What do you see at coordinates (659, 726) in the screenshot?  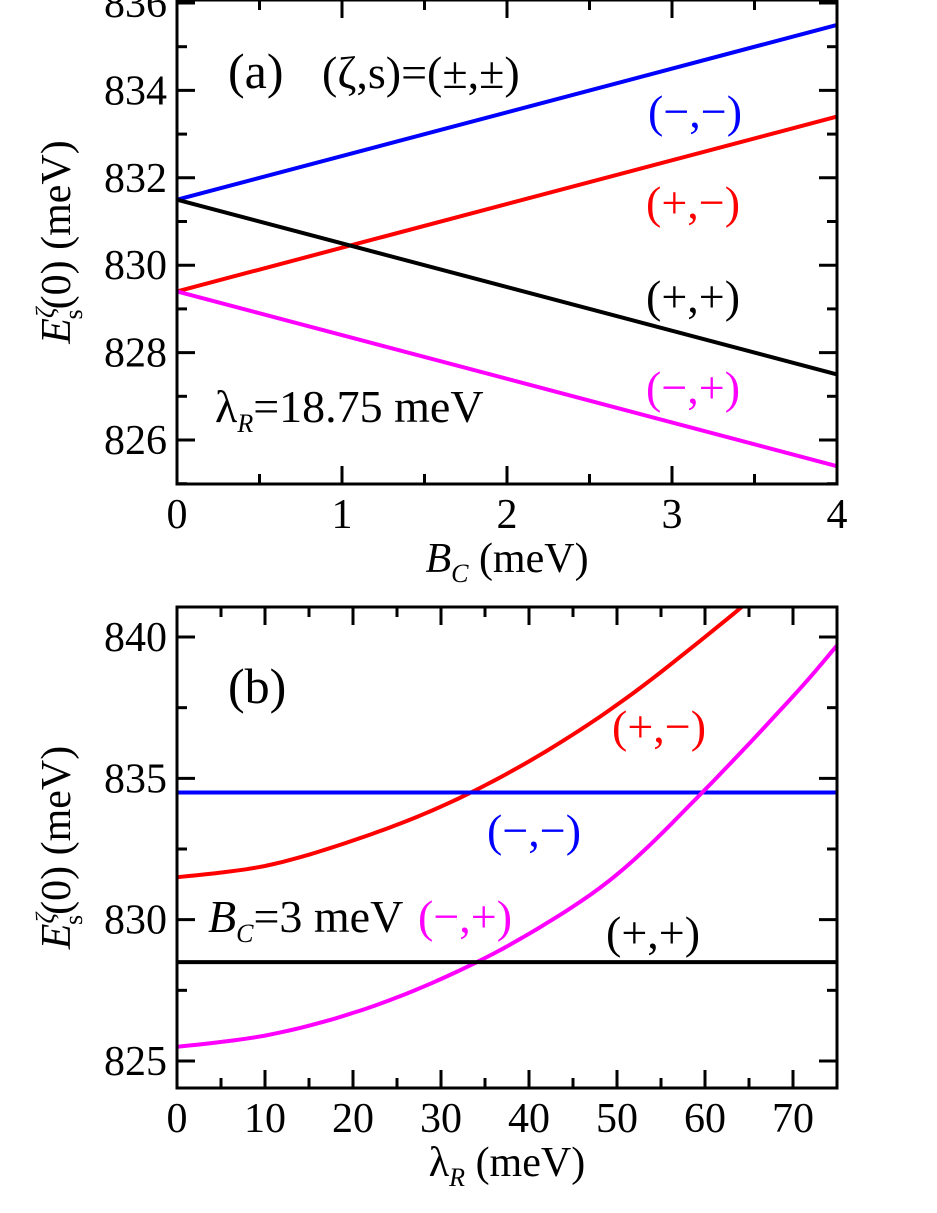 I see `series-label-0: (+,−)` at bounding box center [659, 726].